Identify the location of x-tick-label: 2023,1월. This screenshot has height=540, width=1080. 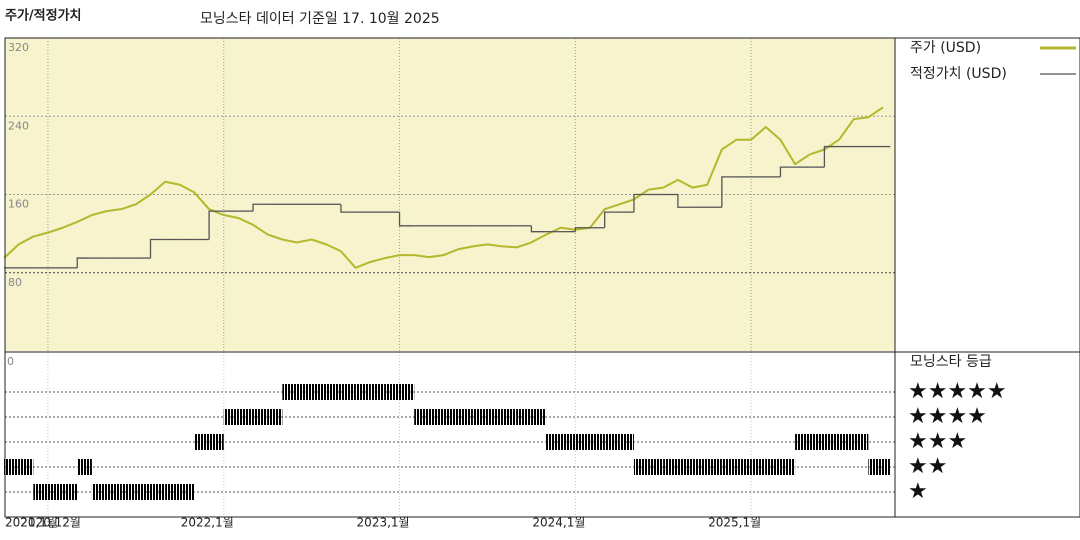
(383, 523).